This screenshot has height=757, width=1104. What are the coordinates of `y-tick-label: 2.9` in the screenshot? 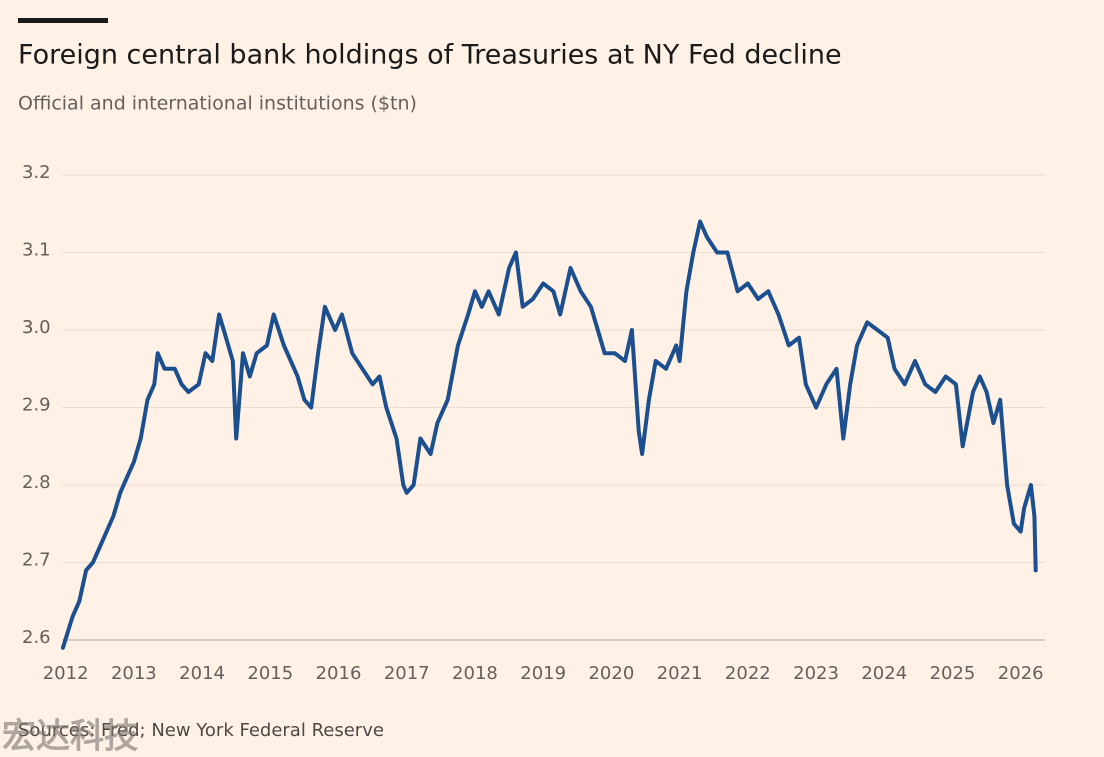 It's located at (36, 405).